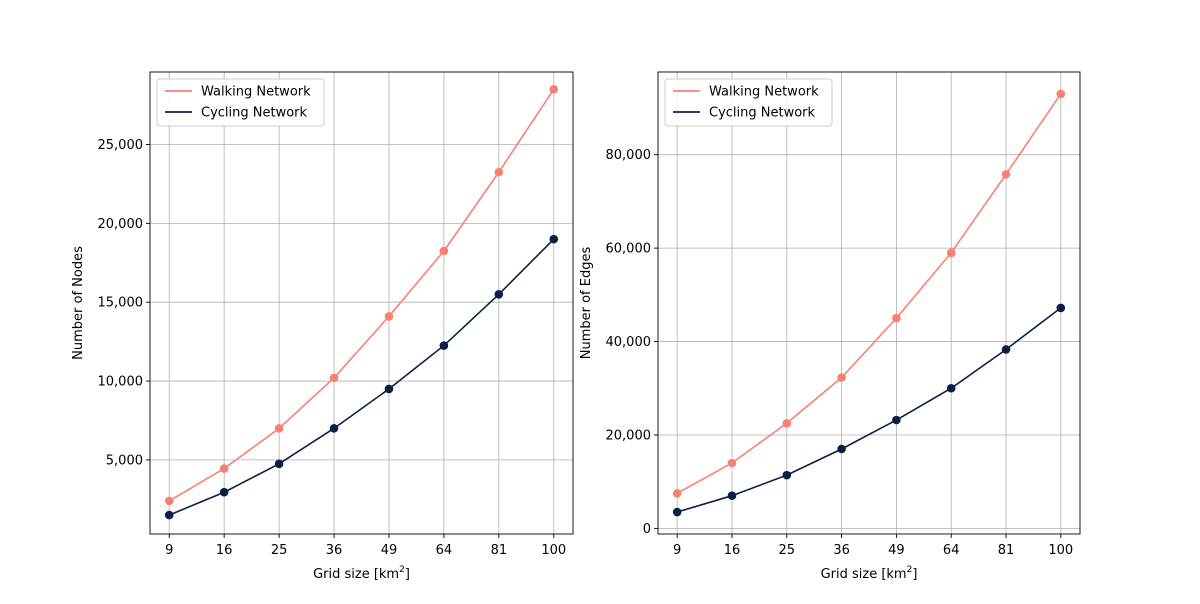 This screenshot has height=604, width=1200. Describe the element at coordinates (124, 460) in the screenshot. I see `y-tick-label: 5,000` at that location.